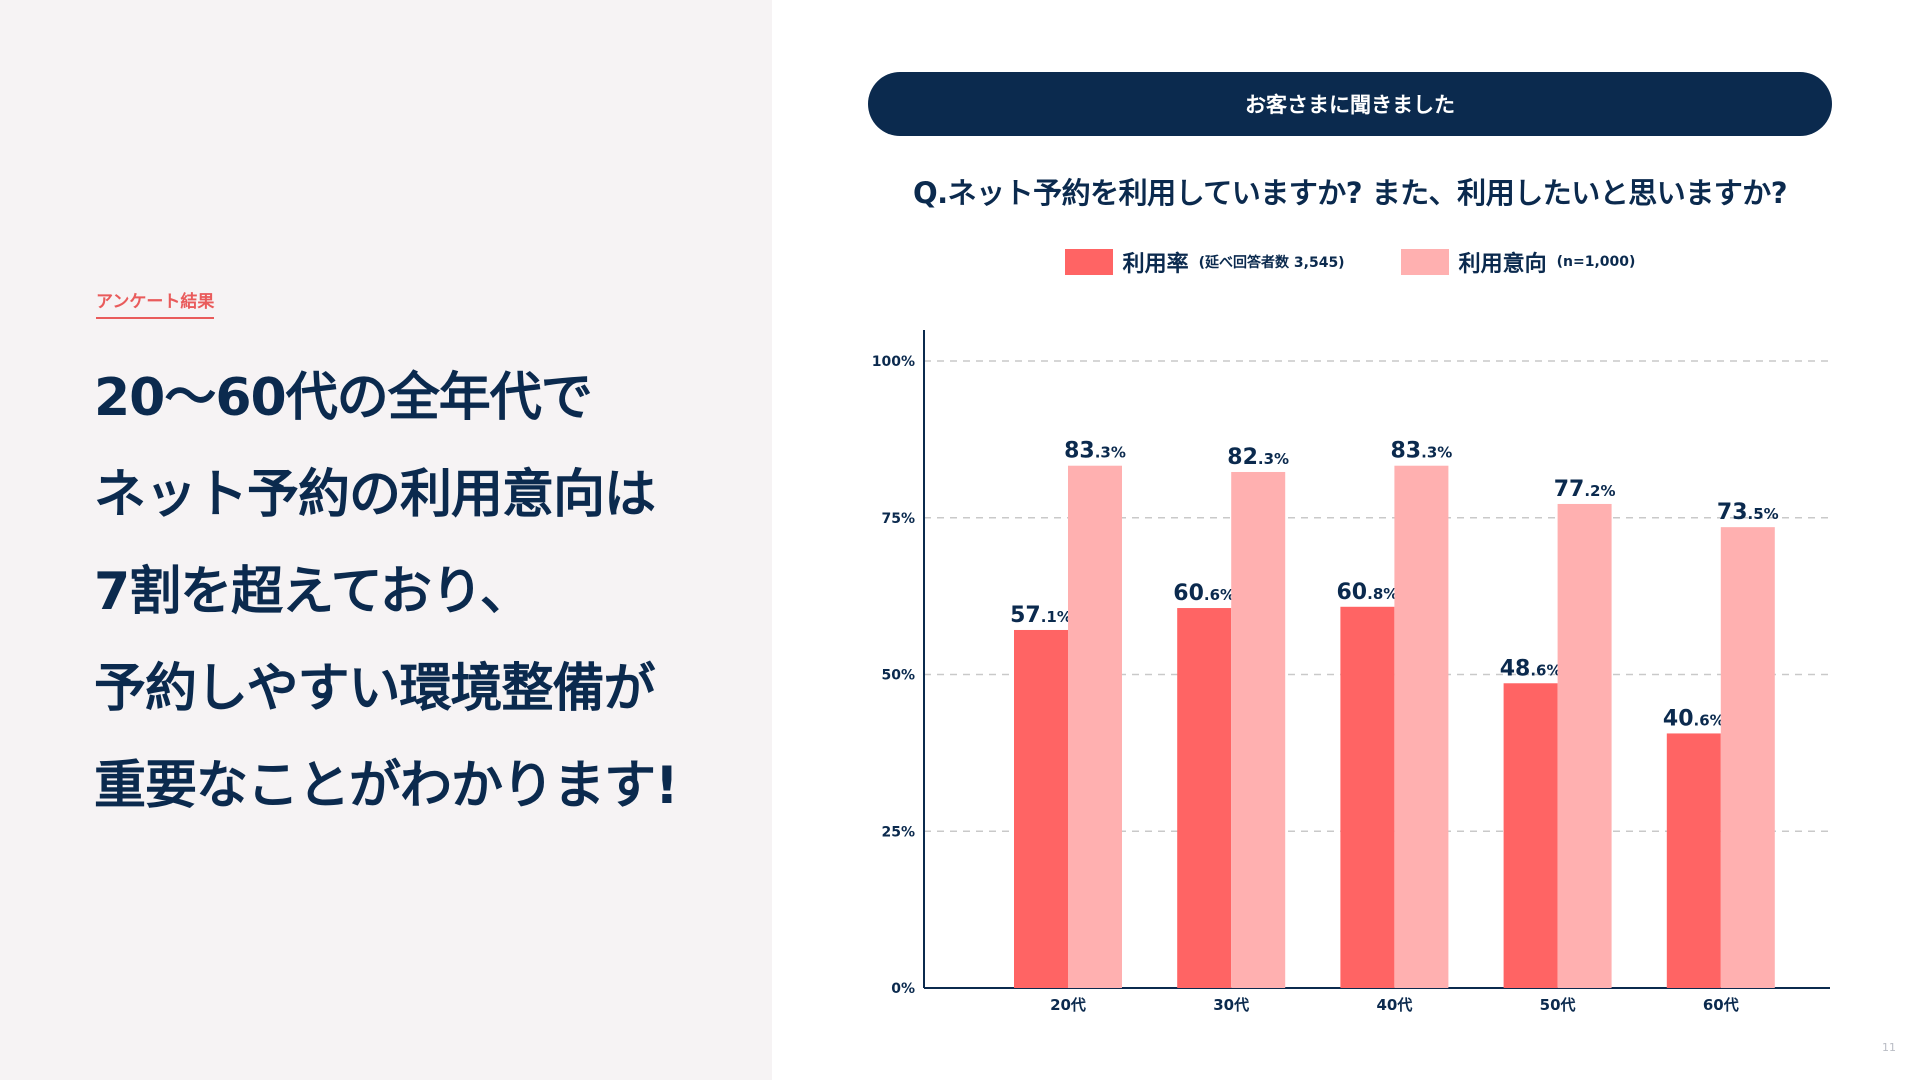 This screenshot has height=1080, width=1920. Describe the element at coordinates (1231, 1005) in the screenshot. I see `x-tick-label: 30代` at that location.